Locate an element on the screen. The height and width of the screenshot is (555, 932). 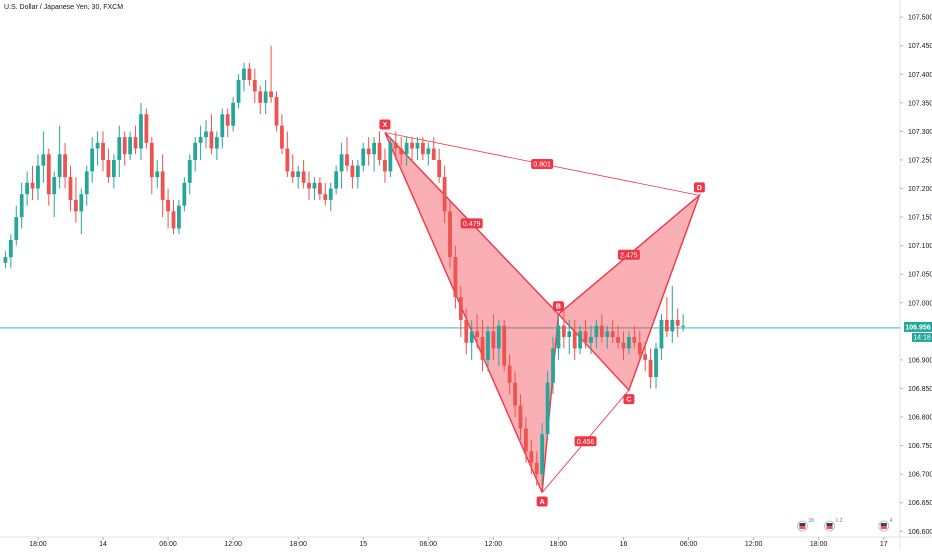
flag-jp-icon: 4 is located at coordinates (885, 525).